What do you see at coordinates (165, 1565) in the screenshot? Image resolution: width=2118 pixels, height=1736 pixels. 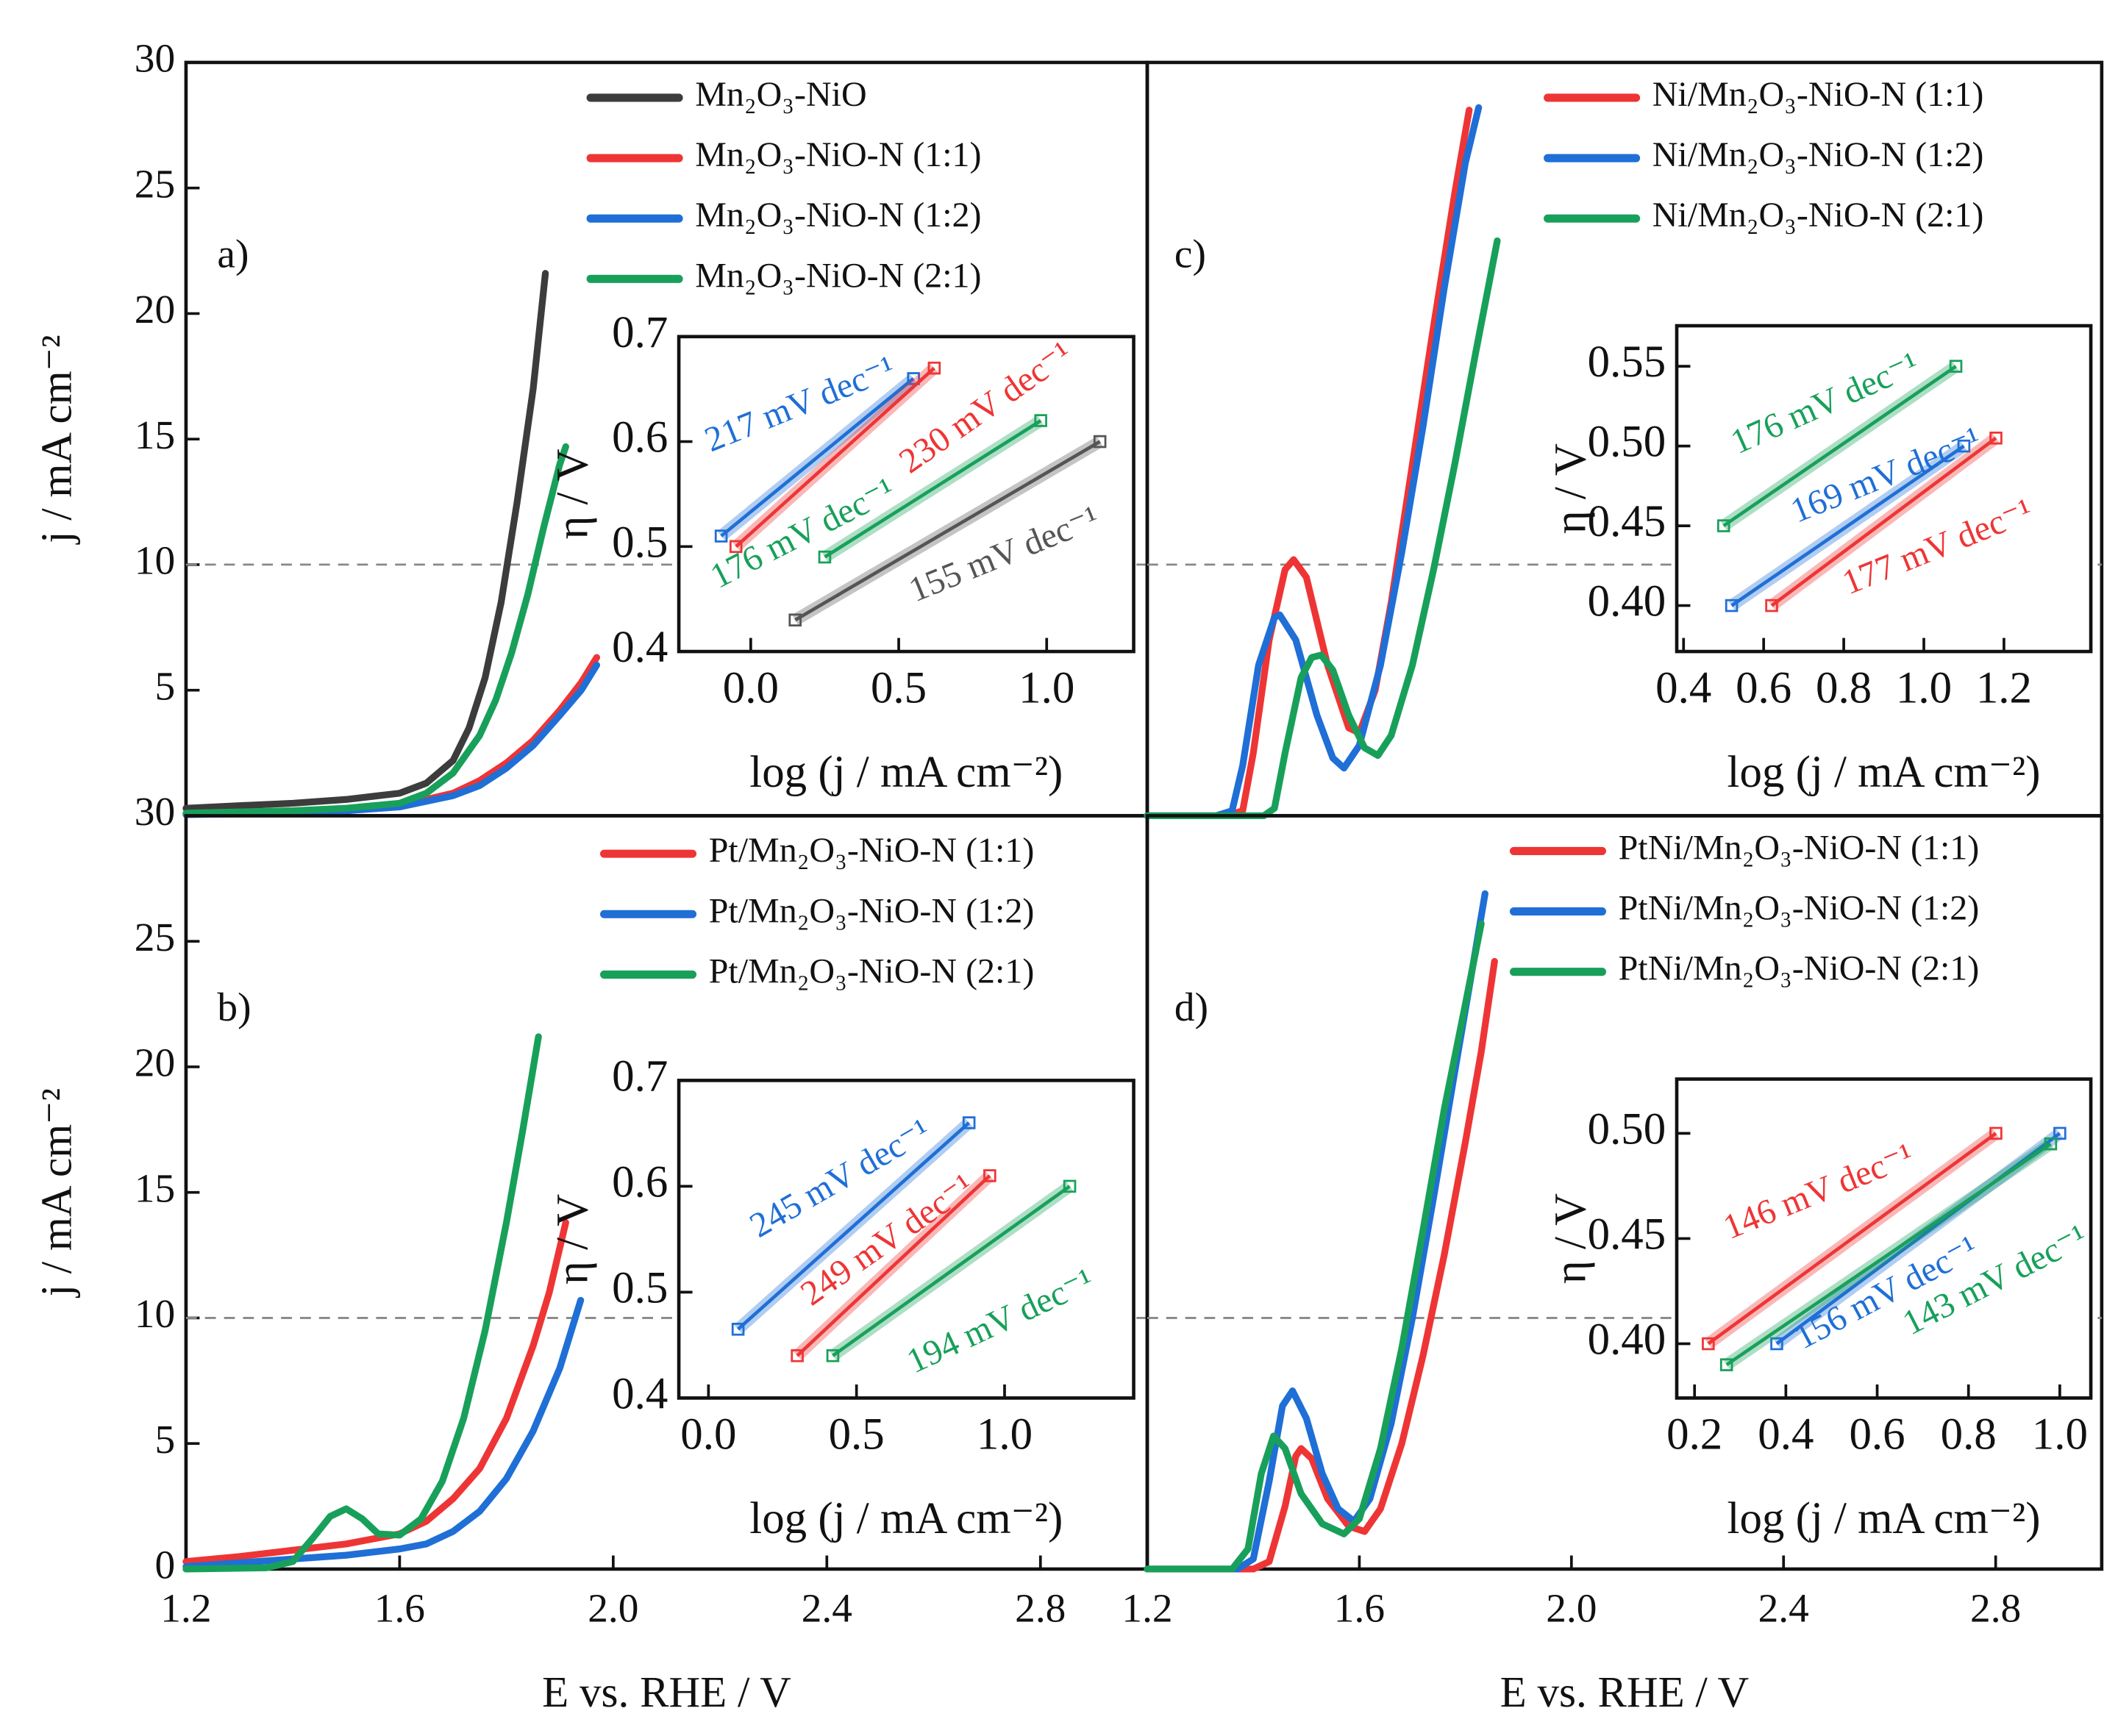 I see `y-tick-label: 0` at bounding box center [165, 1565].